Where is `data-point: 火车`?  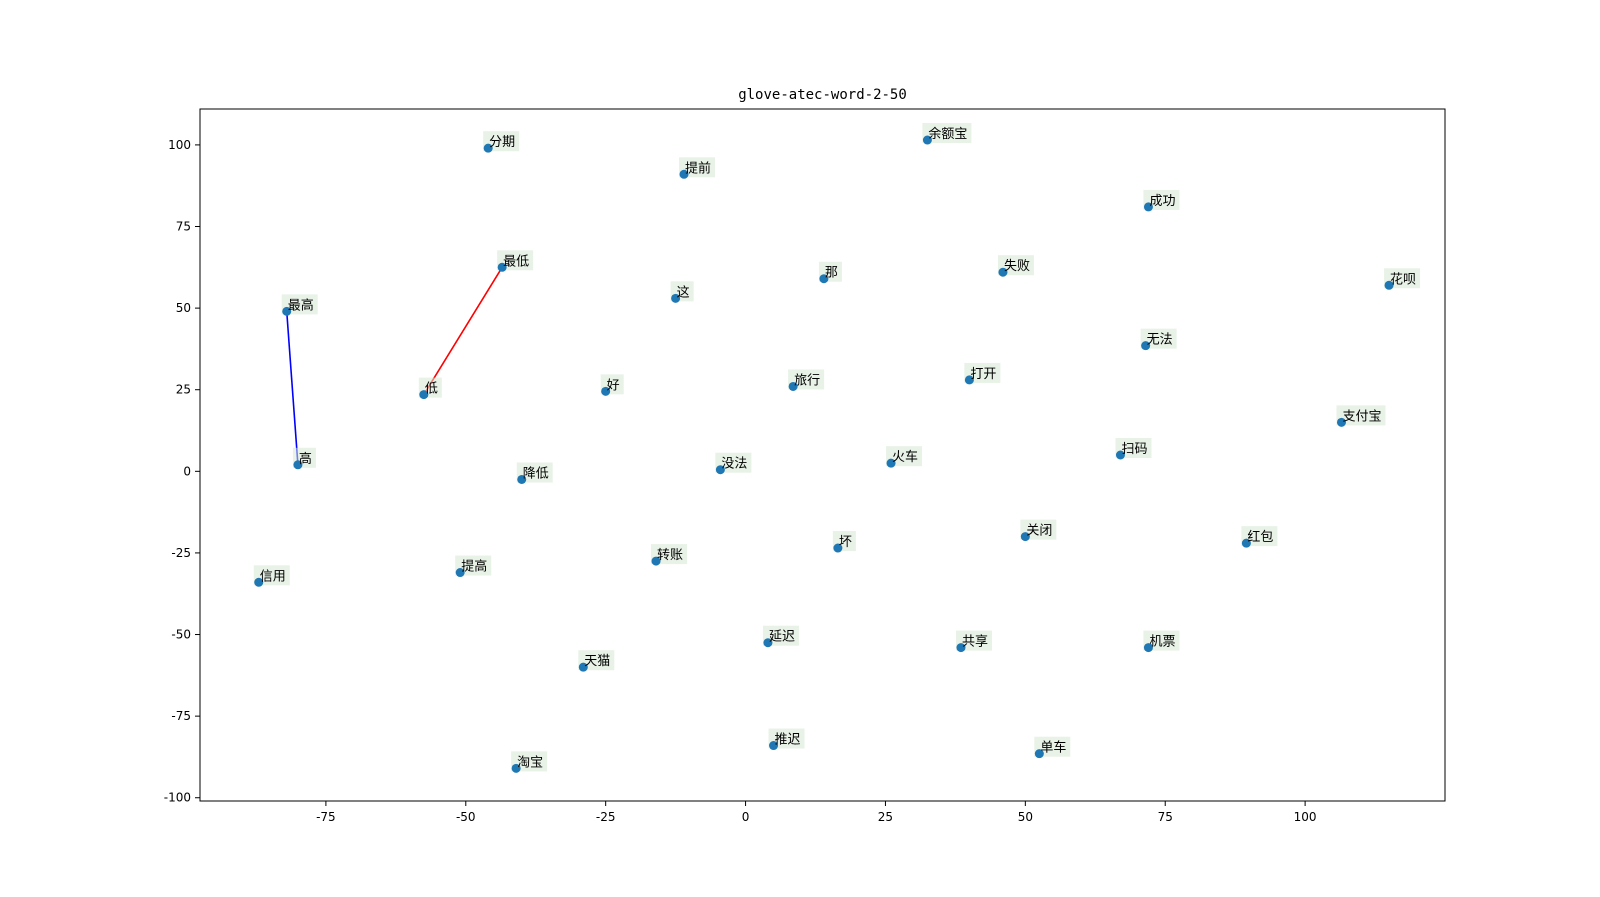
data-point: 火车 is located at coordinates (904, 457).